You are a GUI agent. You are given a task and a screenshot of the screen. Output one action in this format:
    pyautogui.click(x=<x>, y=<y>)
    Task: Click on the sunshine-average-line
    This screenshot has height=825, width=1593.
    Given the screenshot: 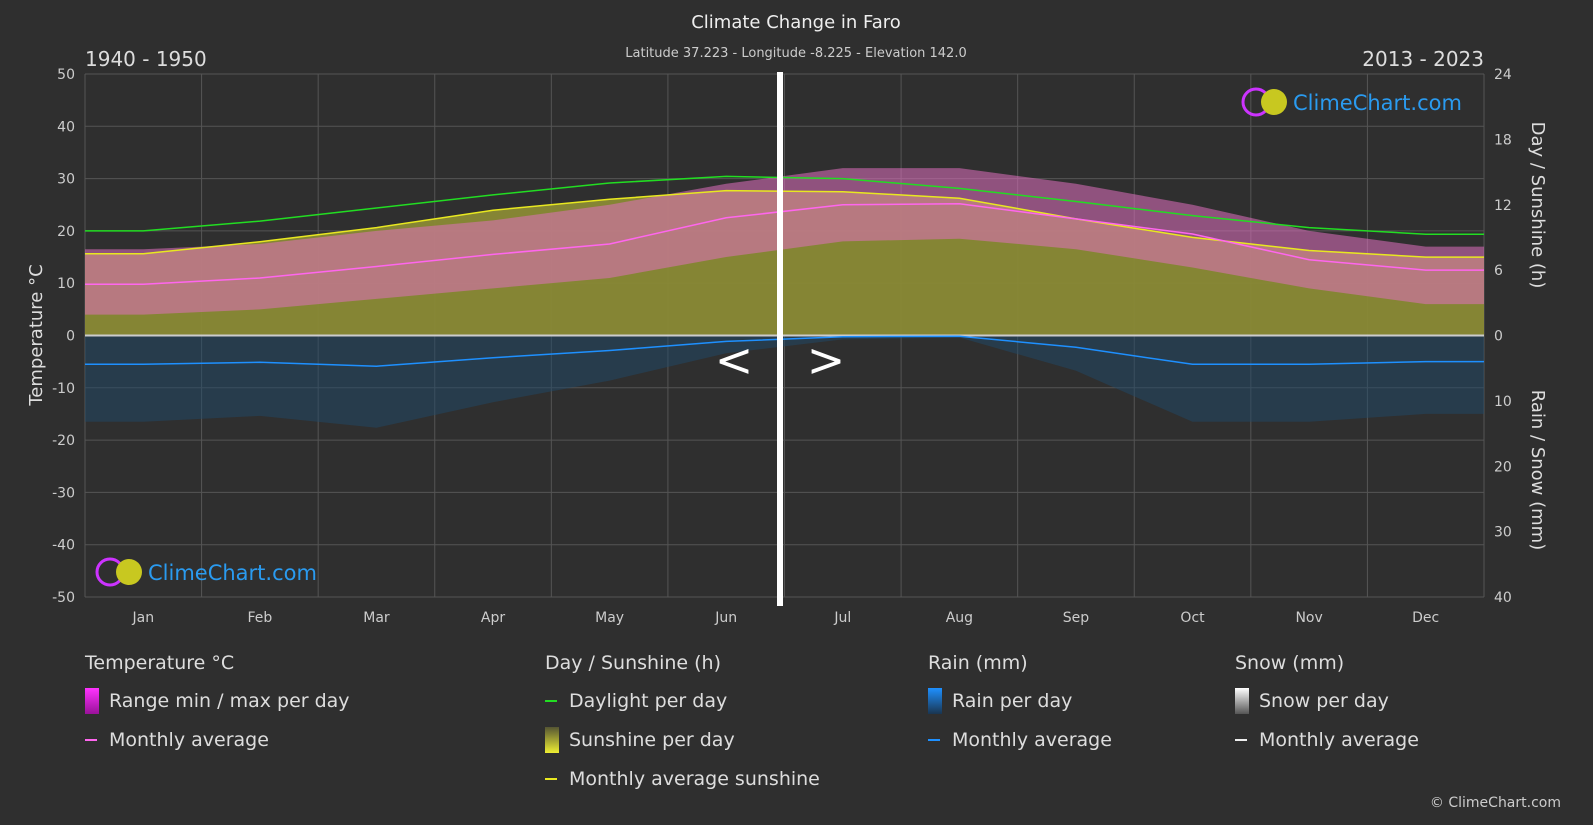 What is the action you would take?
    pyautogui.click(x=784, y=223)
    